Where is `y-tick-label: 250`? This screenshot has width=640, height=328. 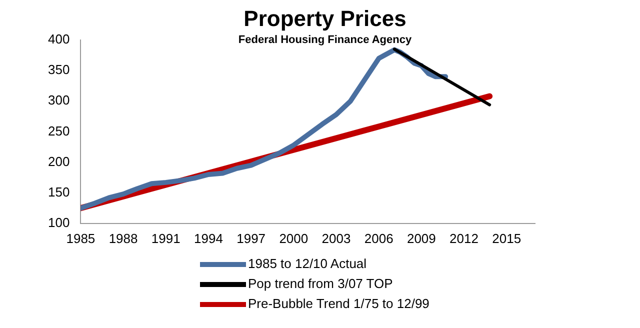 y-tick-label: 250 is located at coordinates (59, 130).